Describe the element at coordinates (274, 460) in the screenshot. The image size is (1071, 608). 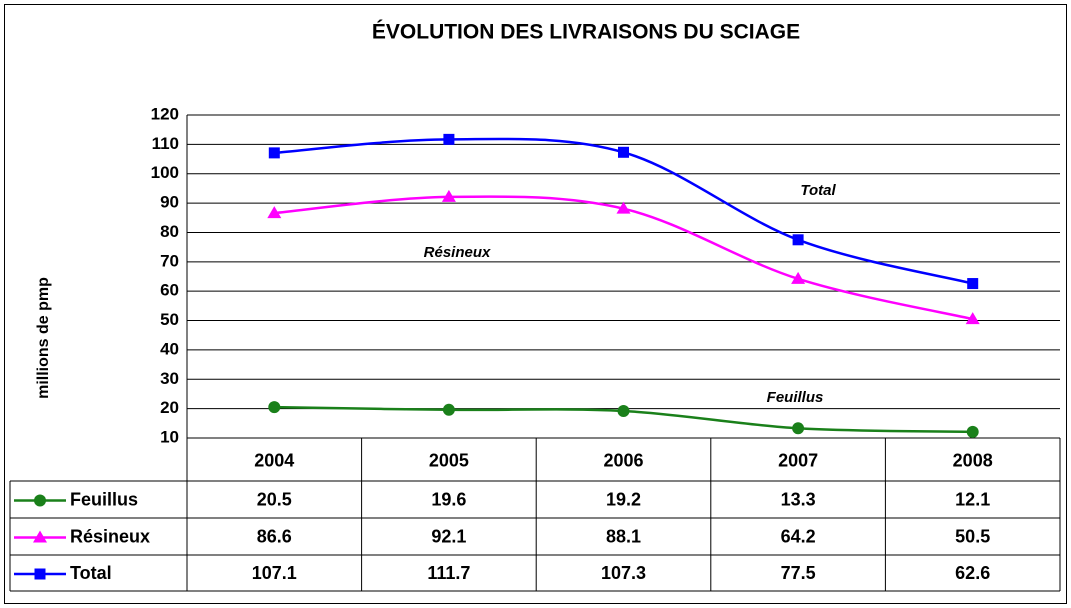
I see `x-tick-label: 2004` at that location.